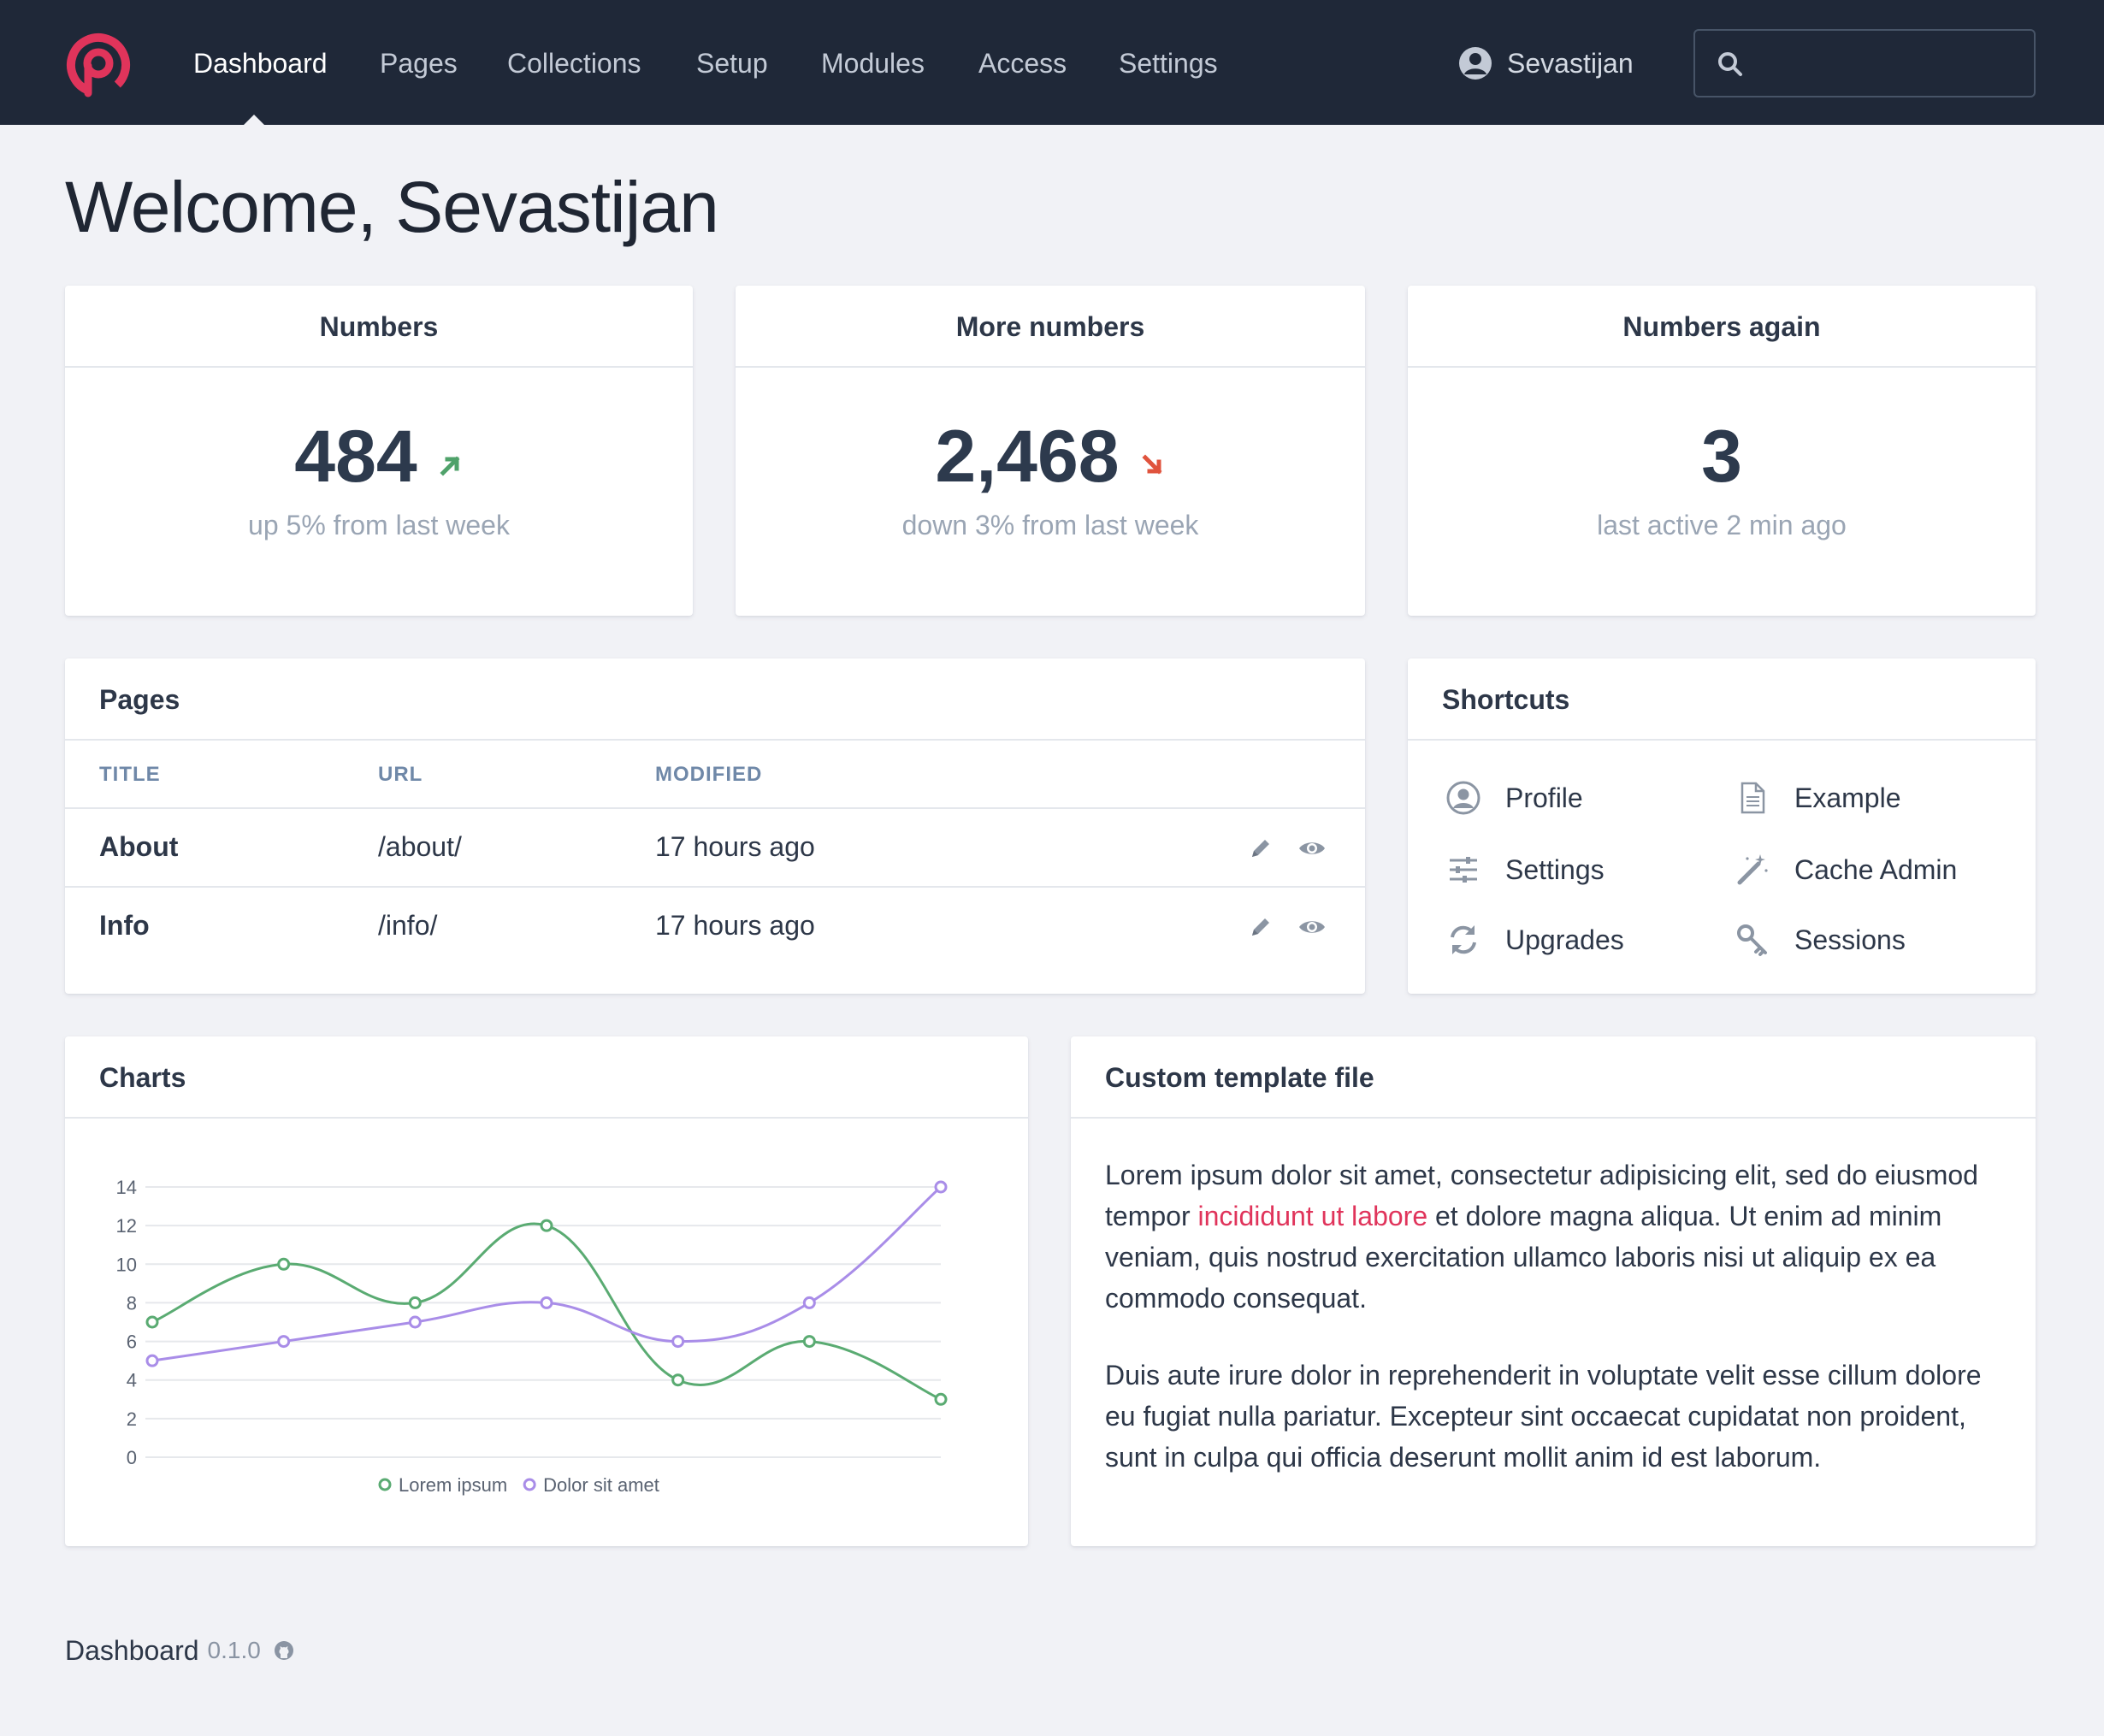 This screenshot has height=1736, width=2104. Describe the element at coordinates (529, 1485) in the screenshot. I see `legend-marker` at that location.